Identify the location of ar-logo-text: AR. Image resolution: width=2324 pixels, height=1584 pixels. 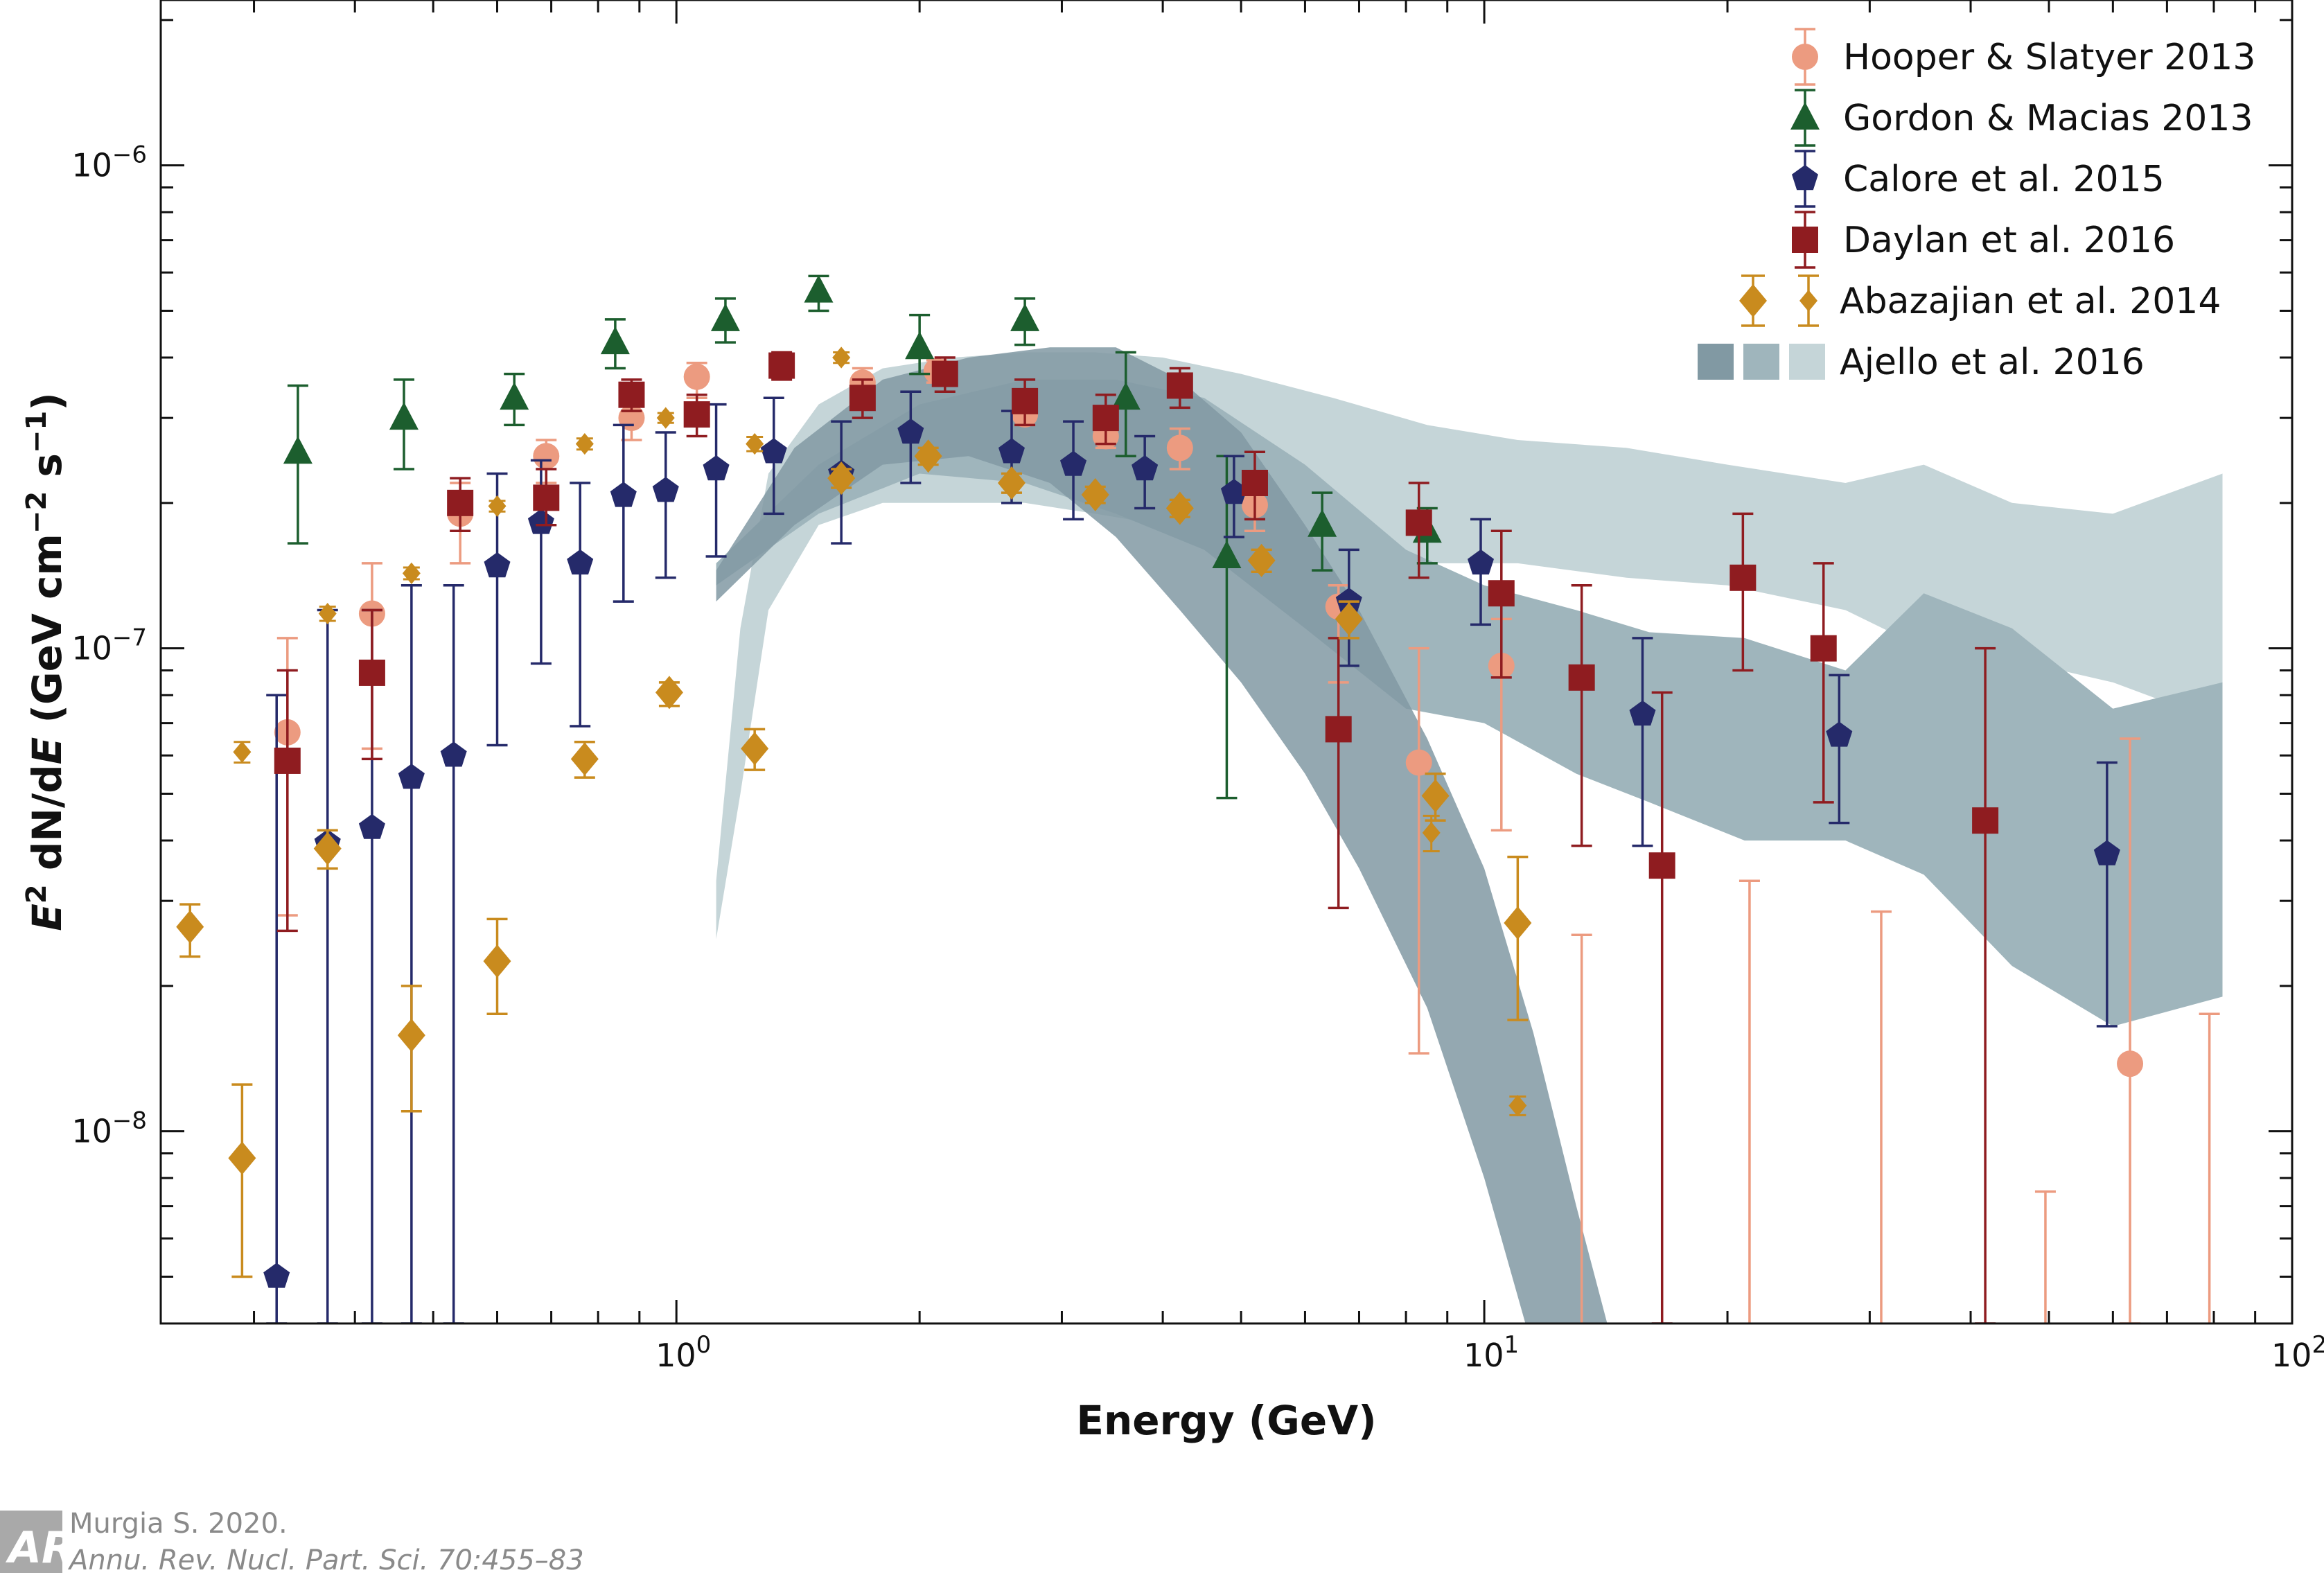
(40, 1547).